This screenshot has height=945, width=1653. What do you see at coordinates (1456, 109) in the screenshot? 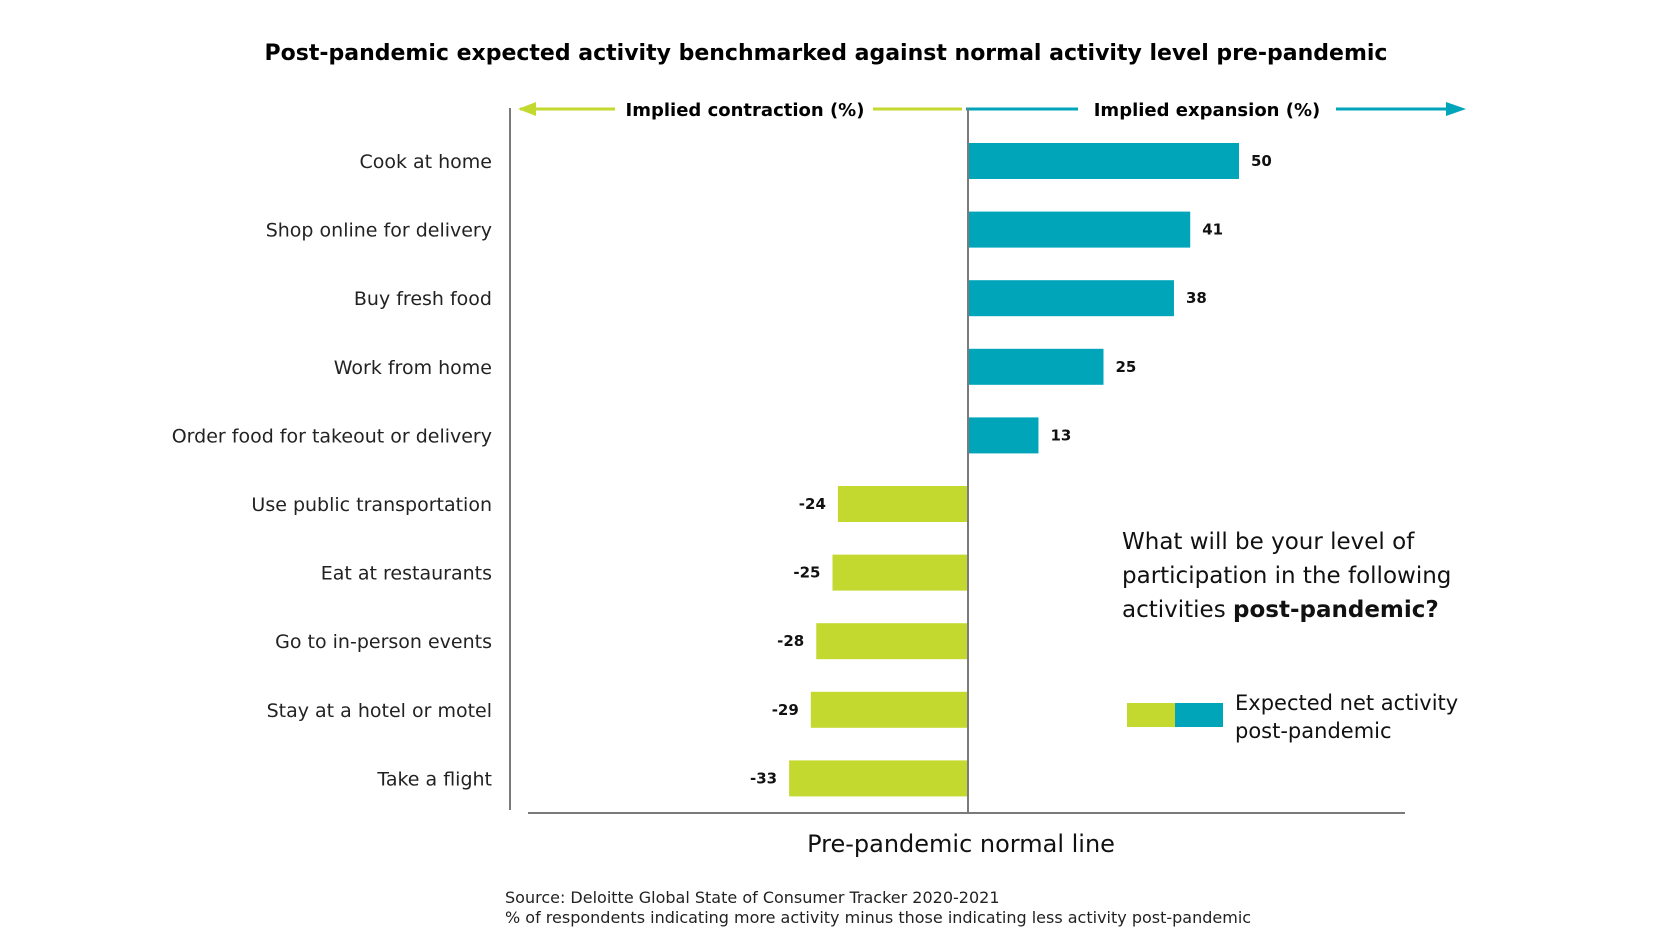
I see `expansion-arrowhead-icon` at bounding box center [1456, 109].